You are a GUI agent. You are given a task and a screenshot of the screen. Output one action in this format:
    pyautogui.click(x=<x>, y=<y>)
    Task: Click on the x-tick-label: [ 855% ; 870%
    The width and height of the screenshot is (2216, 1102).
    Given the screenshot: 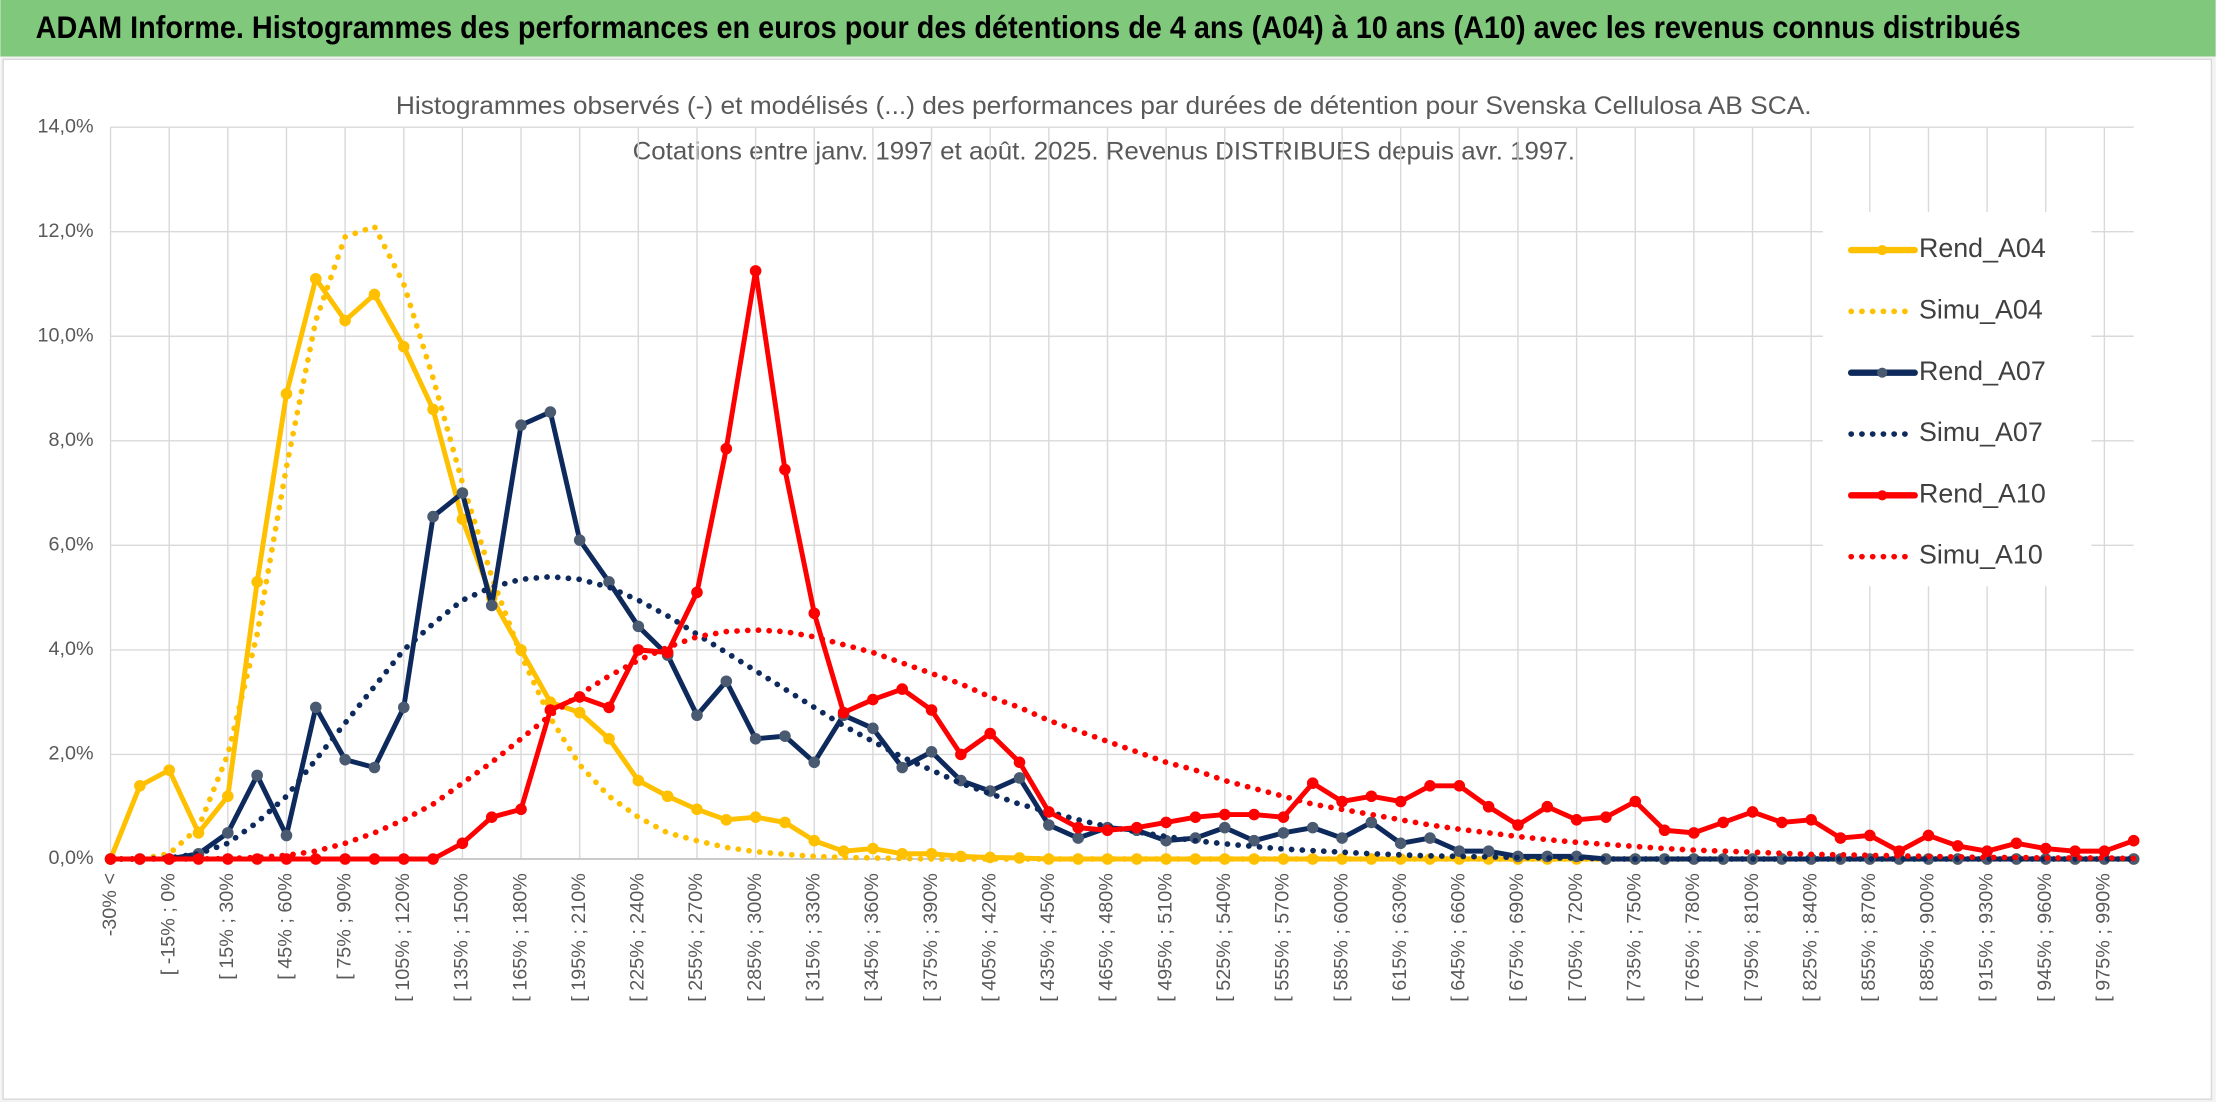 What is the action you would take?
    pyautogui.click(x=1869, y=937)
    